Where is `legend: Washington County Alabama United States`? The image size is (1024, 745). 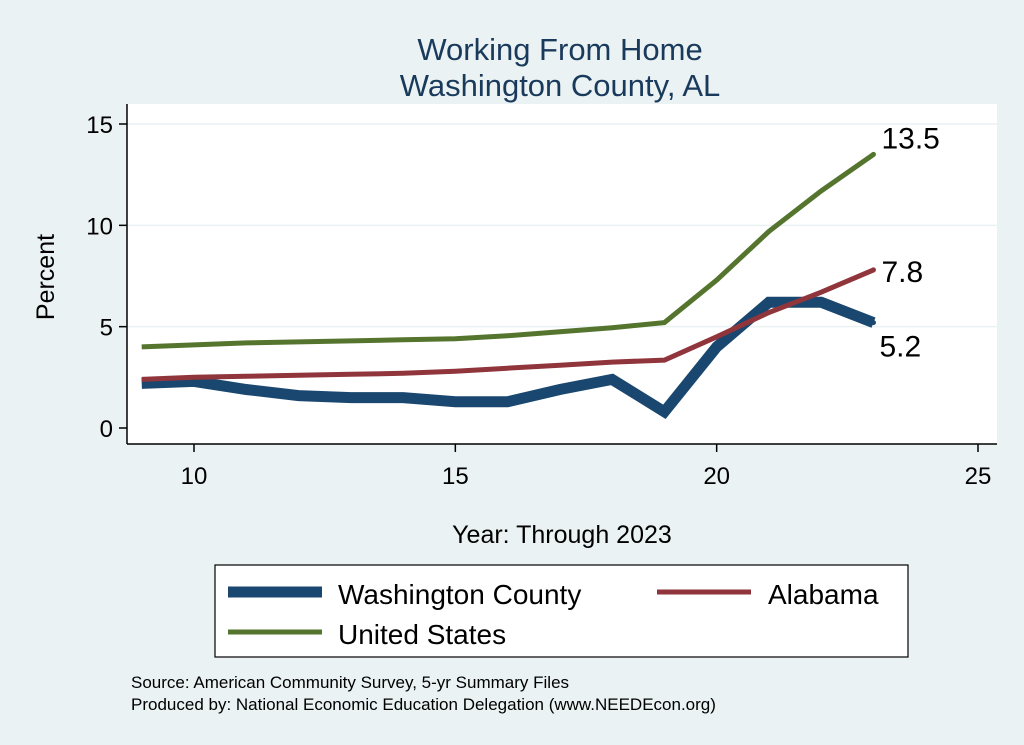
legend: Washington County Alabama United States is located at coordinates (561, 611).